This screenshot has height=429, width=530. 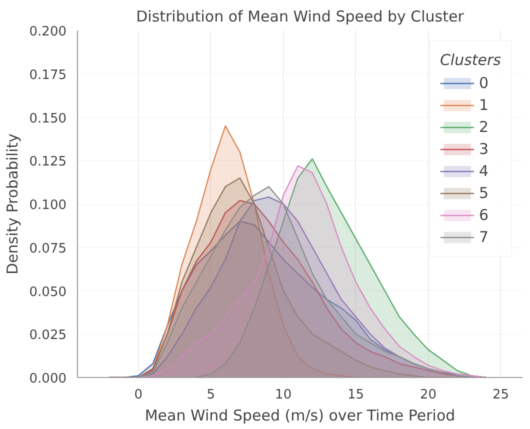 I want to click on y-tick-label: 0.150, so click(x=47, y=118).